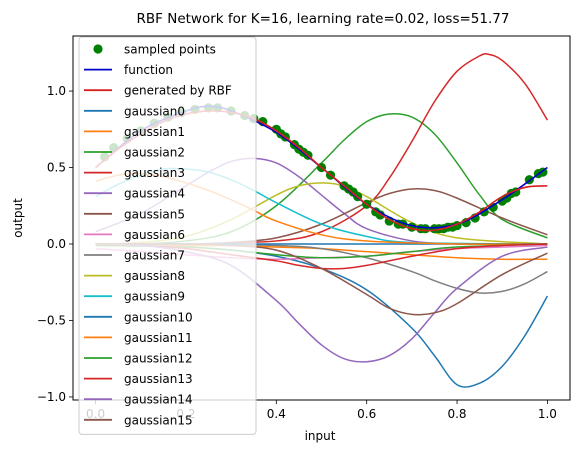 The image size is (578, 453). What do you see at coordinates (154, 111) in the screenshot?
I see `legend-label: gaussian0` at bounding box center [154, 111].